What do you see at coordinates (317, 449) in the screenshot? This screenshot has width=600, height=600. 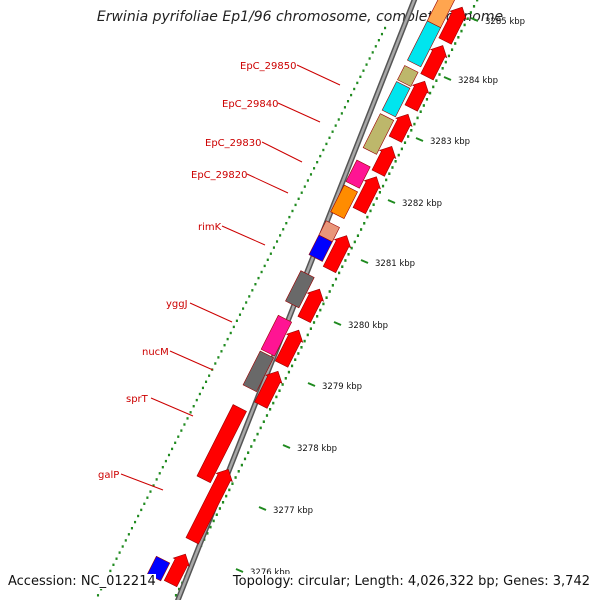 I see `tick-label-3278-kbp: 3278 kbp` at bounding box center [317, 449].